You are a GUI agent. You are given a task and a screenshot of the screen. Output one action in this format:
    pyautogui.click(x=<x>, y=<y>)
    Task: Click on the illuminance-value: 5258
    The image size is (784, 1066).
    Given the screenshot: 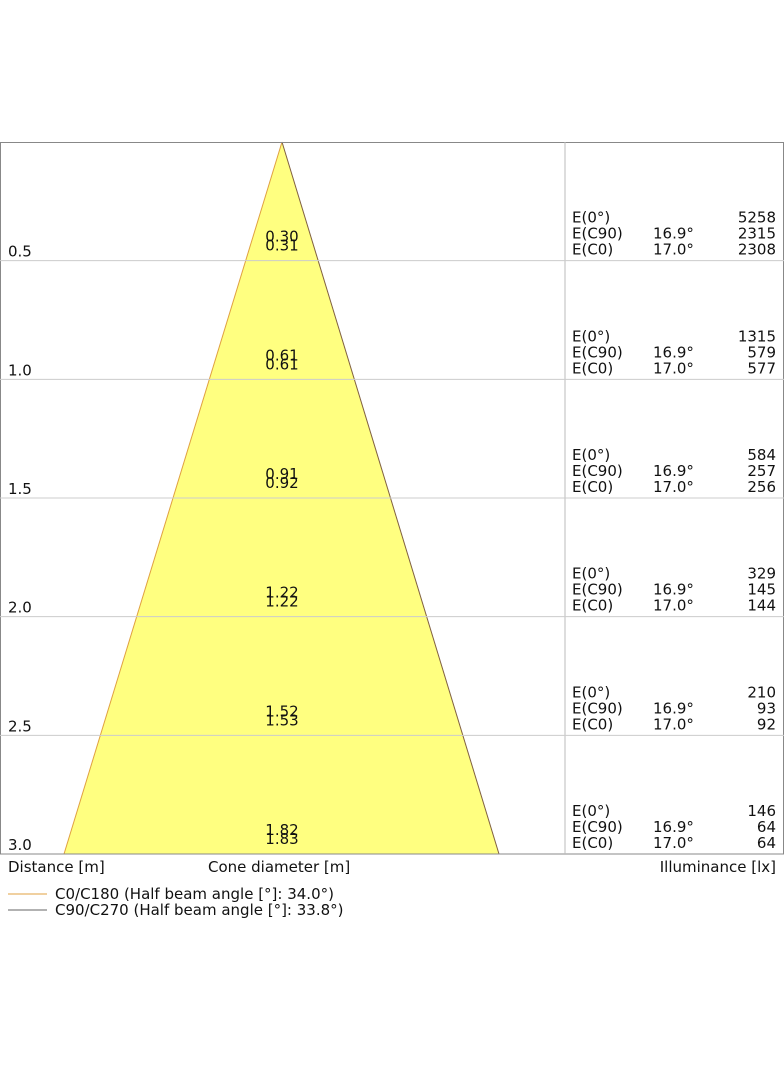 What is the action you would take?
    pyautogui.click(x=757, y=218)
    